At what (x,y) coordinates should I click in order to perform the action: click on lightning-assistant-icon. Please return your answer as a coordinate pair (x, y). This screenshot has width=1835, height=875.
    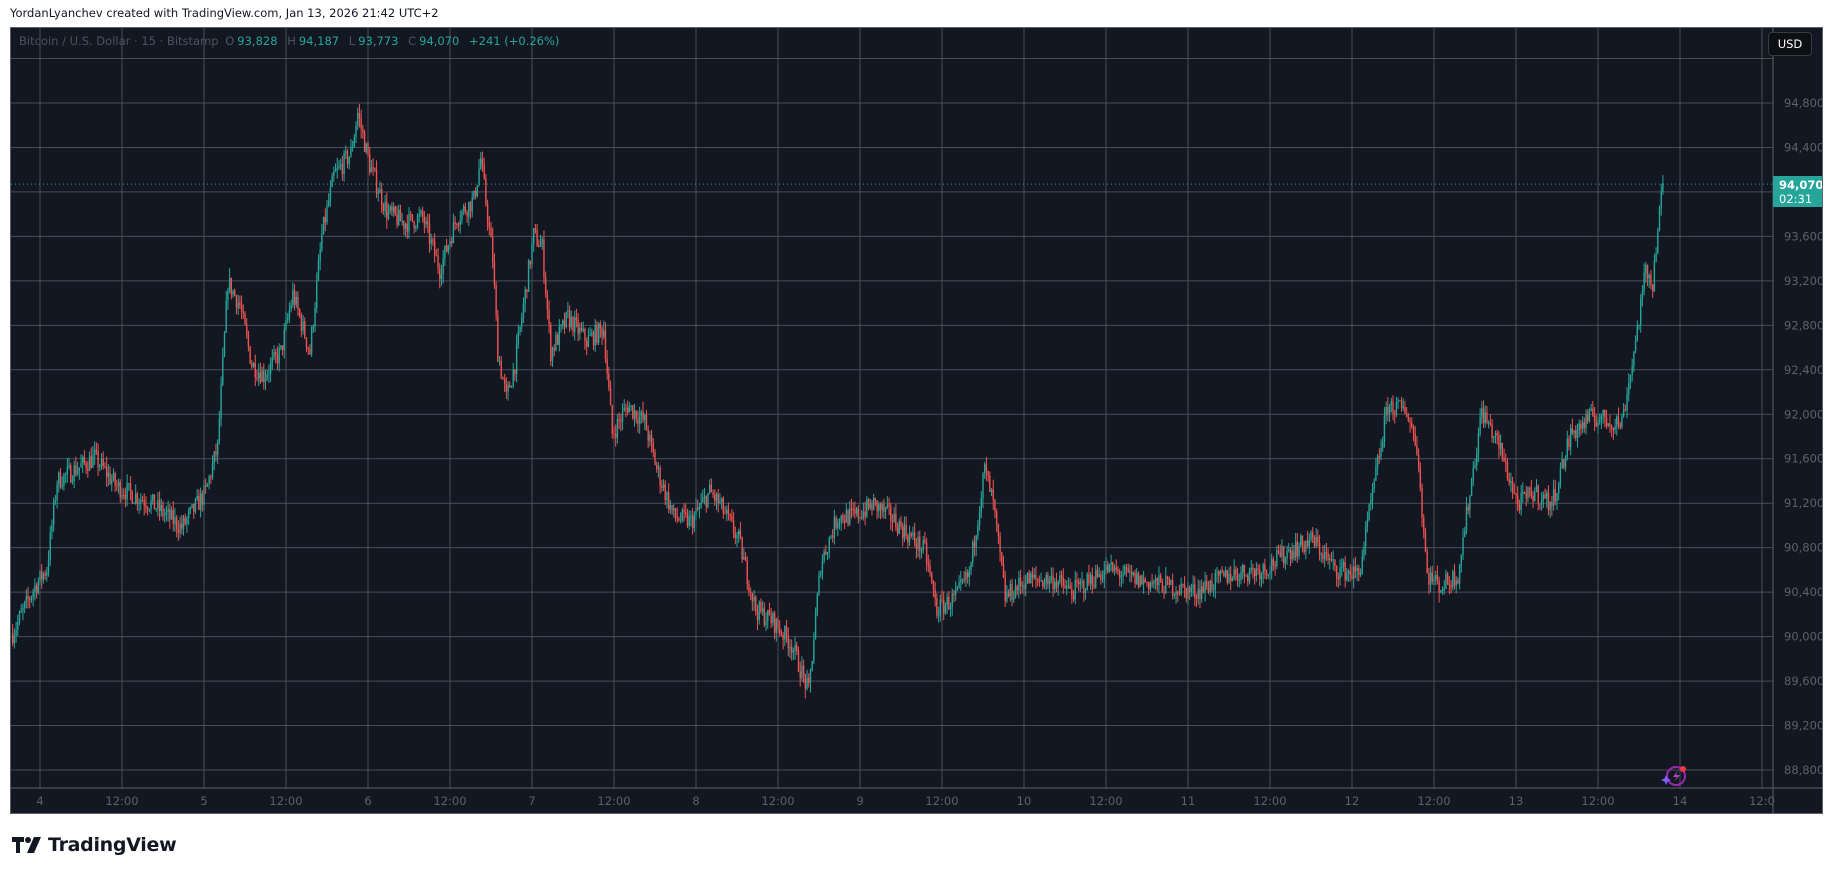
    Looking at the image, I should click on (1673, 776).